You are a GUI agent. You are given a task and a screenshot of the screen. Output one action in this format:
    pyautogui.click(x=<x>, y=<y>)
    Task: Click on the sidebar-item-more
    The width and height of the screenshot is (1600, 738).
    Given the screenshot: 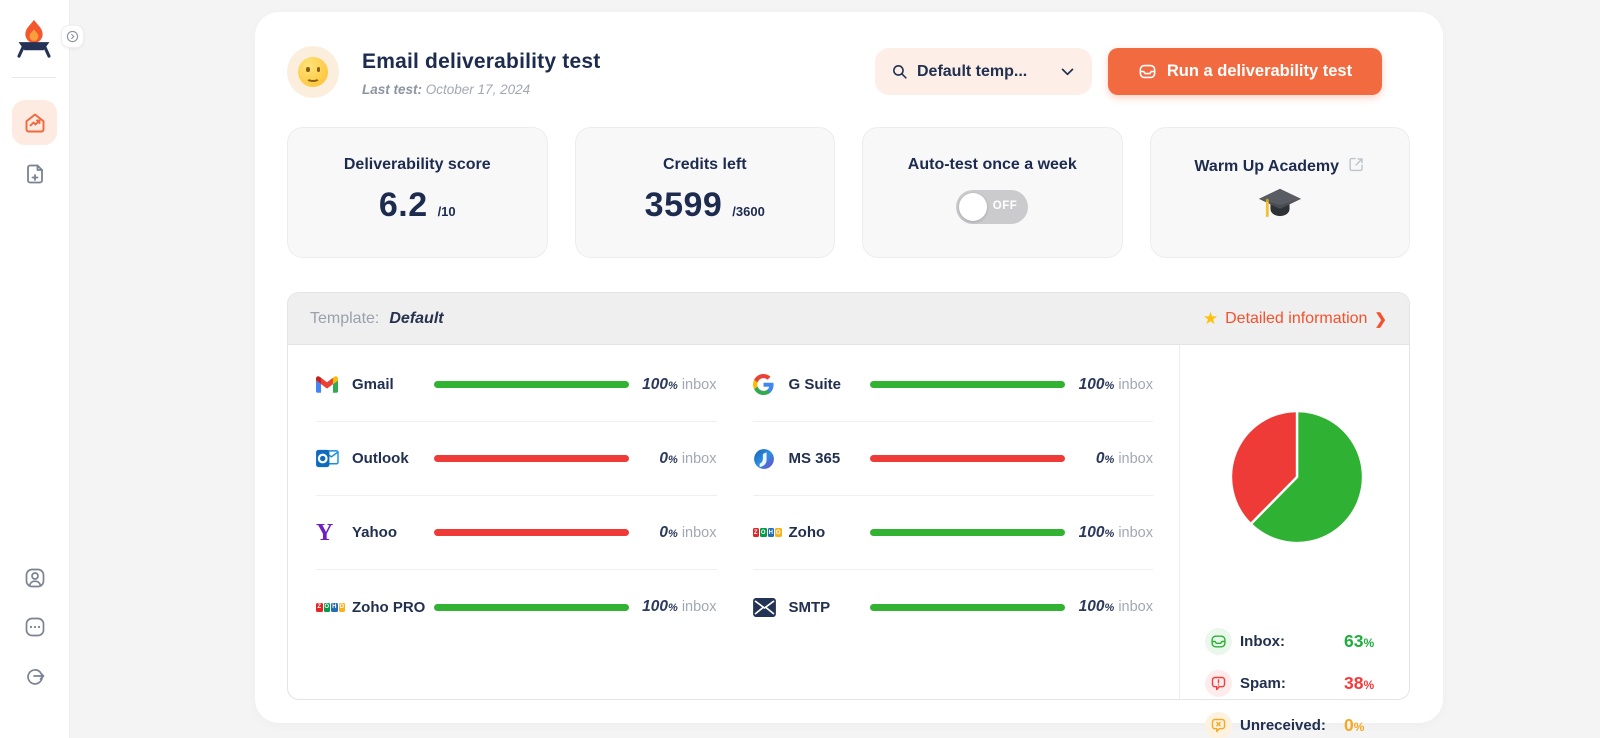 What is the action you would take?
    pyautogui.click(x=34, y=626)
    